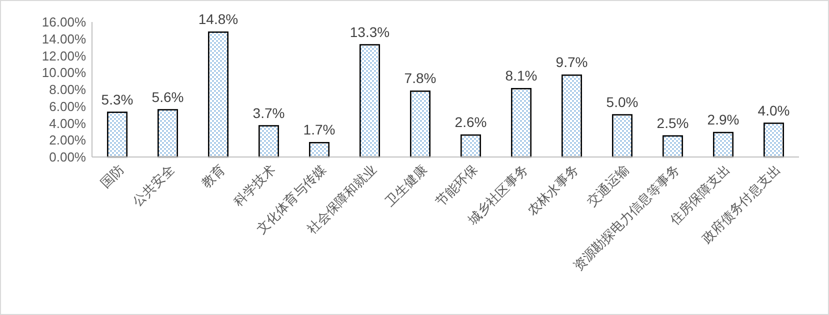  Describe the element at coordinates (521, 76) in the screenshot. I see `data-label: 8.1%` at that location.